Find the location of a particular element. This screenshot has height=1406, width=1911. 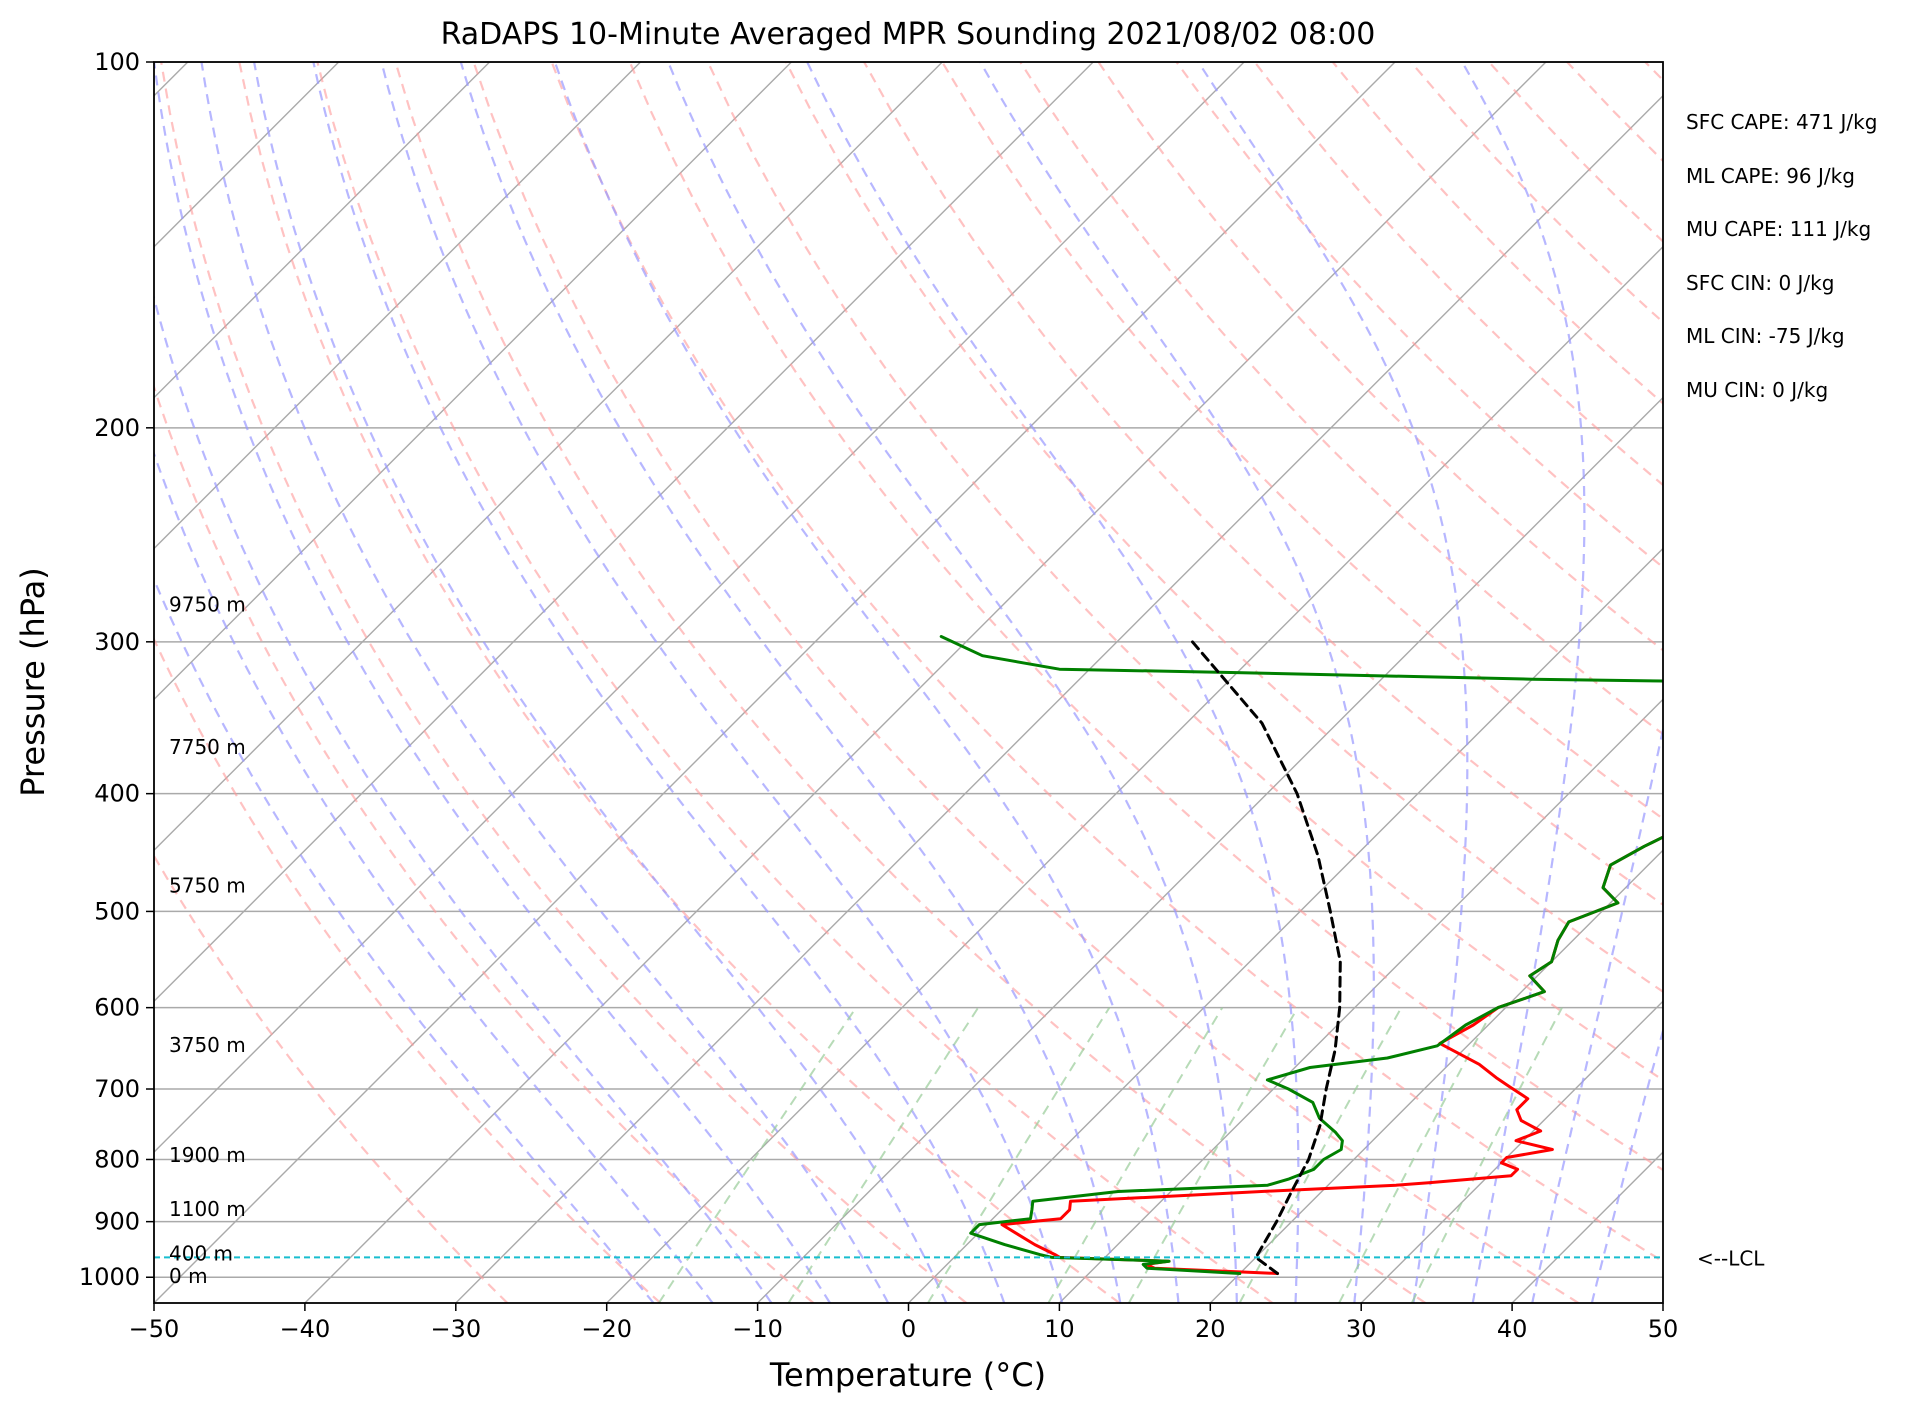

x-tick-label: −10 is located at coordinates (757, 1329).